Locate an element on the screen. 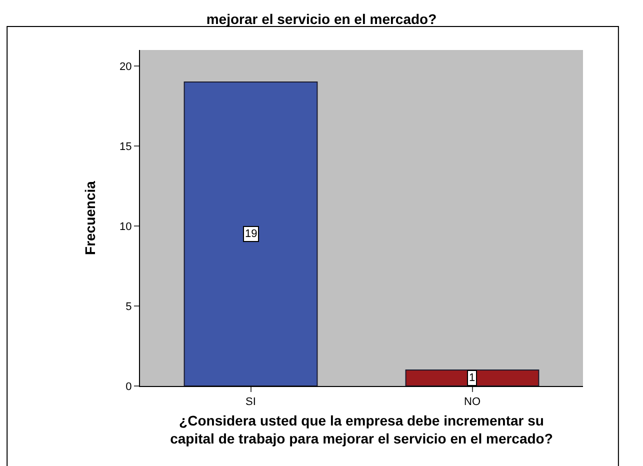  x-tick-label: SI is located at coordinates (251, 402).